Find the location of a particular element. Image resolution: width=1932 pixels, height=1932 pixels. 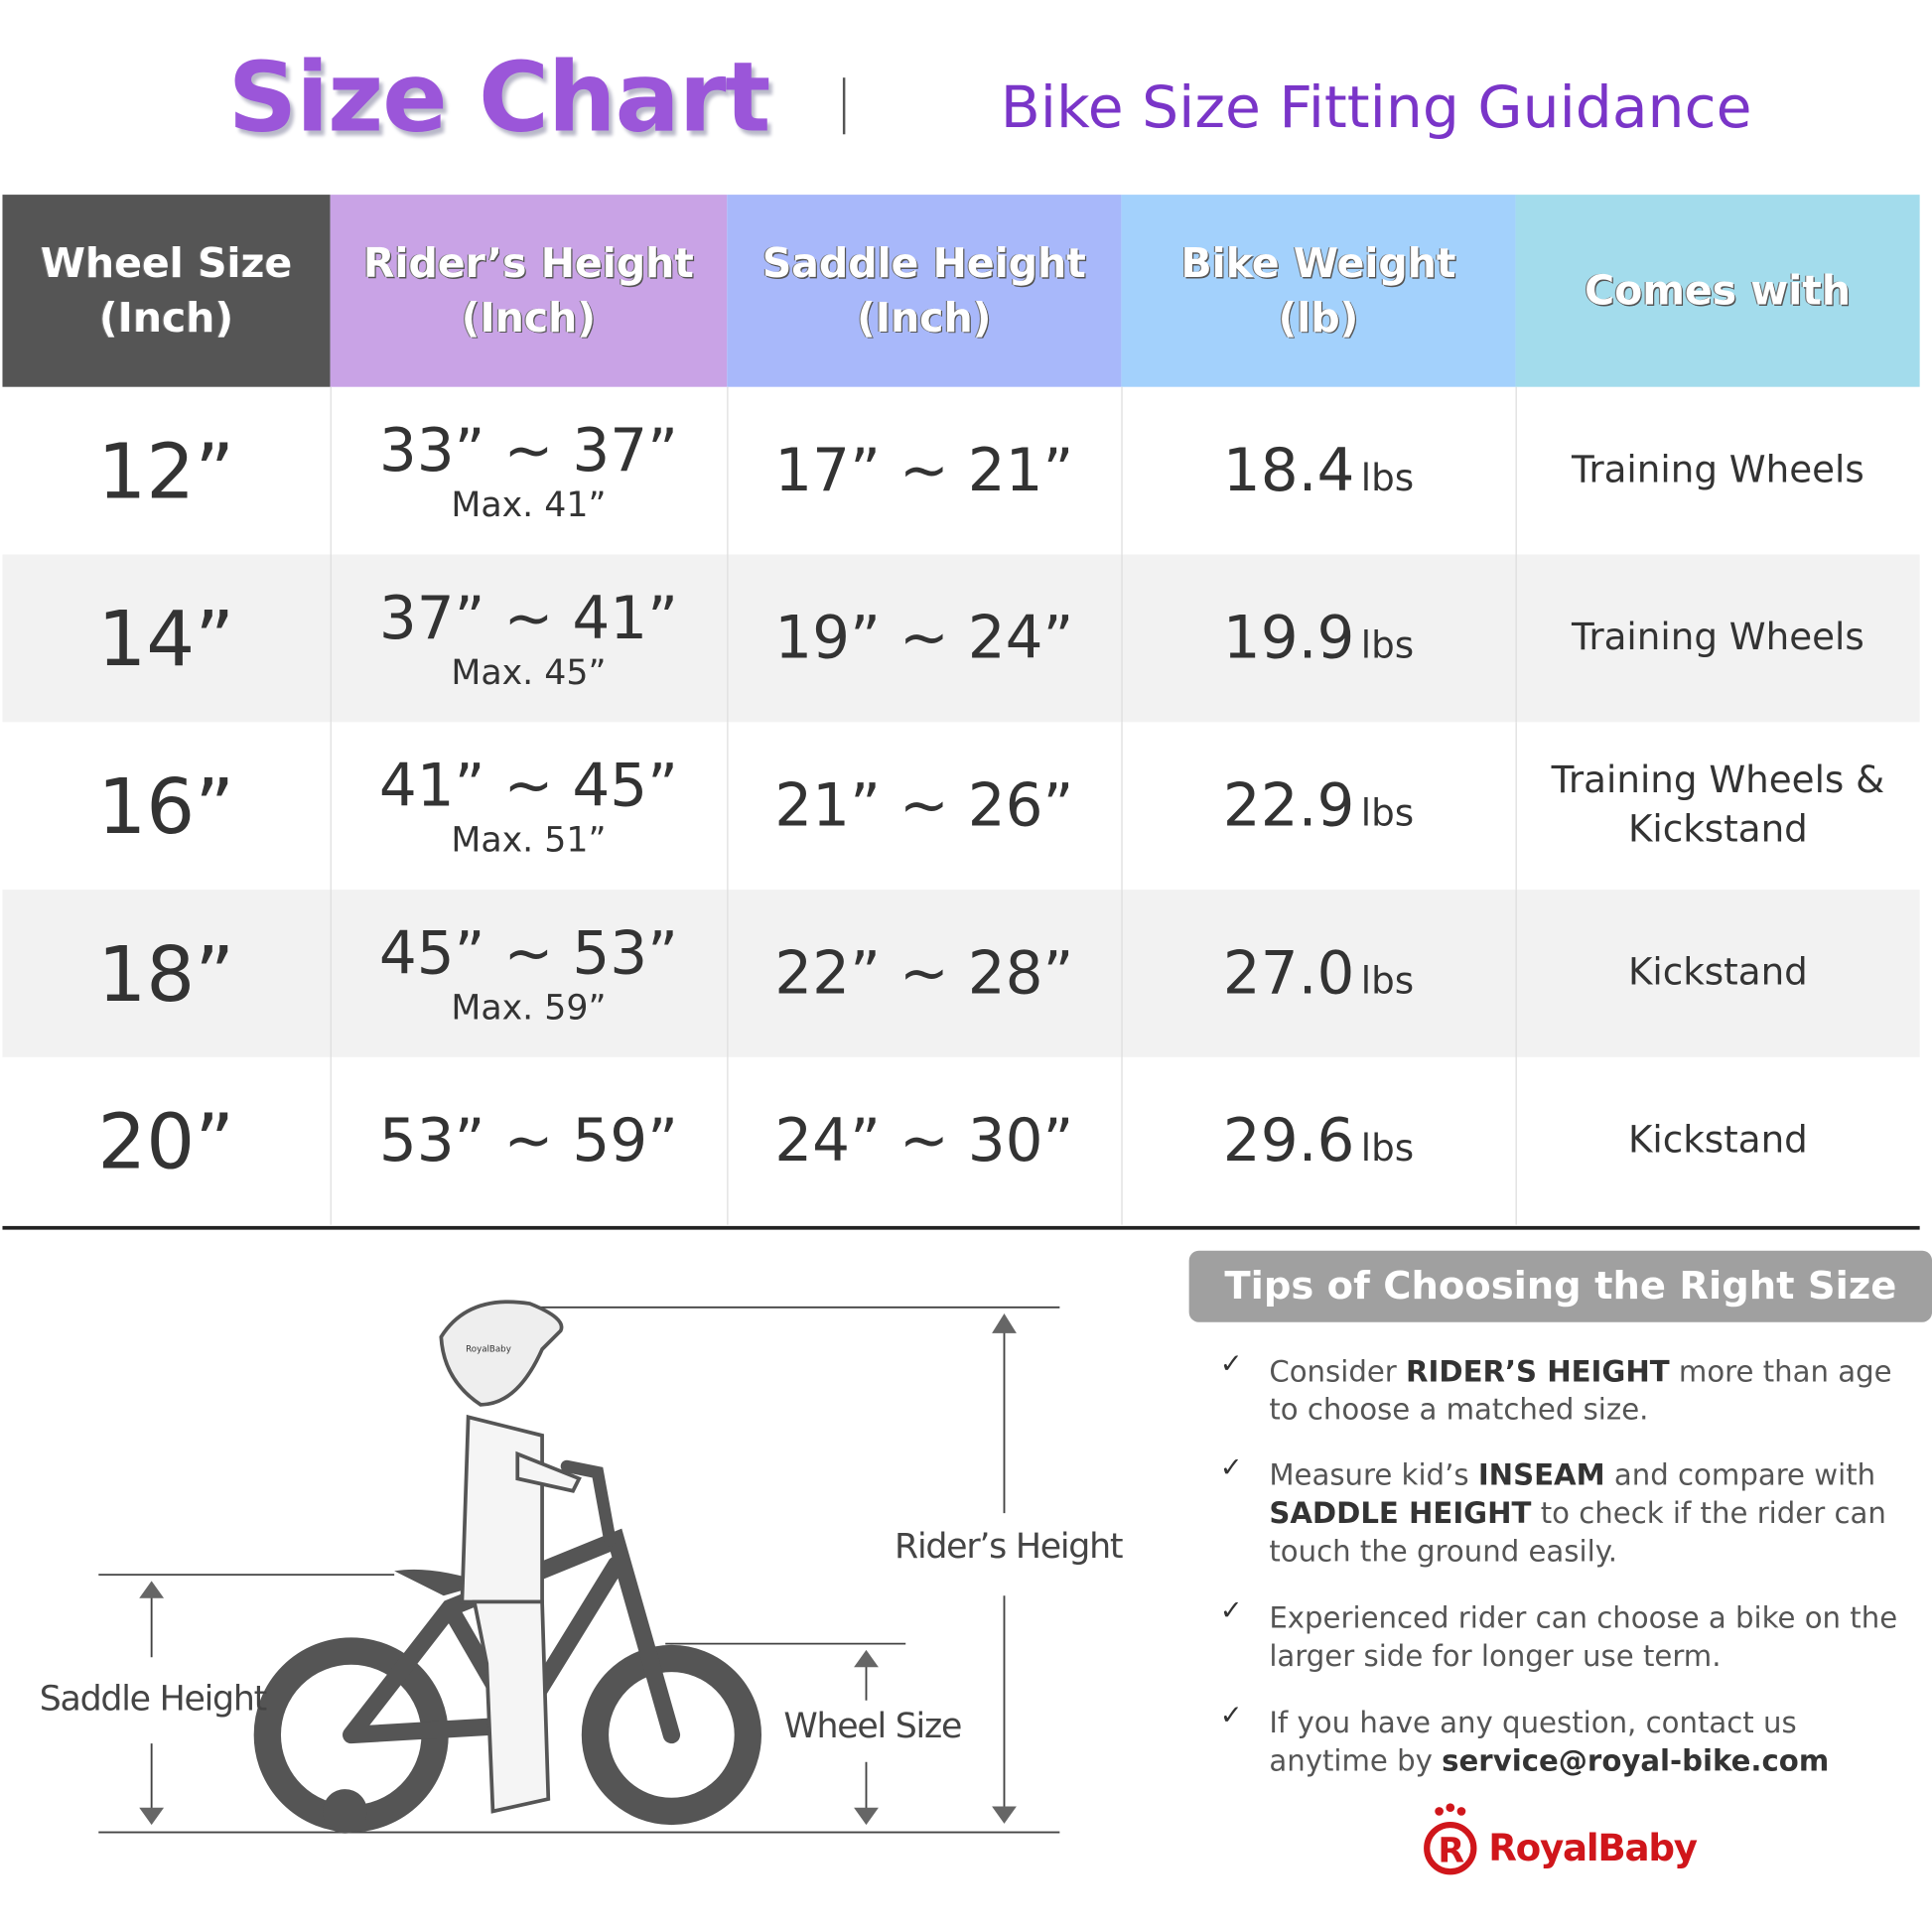

rider-height-cell: 45” ~ 53” Max. 59” is located at coordinates (528, 974).